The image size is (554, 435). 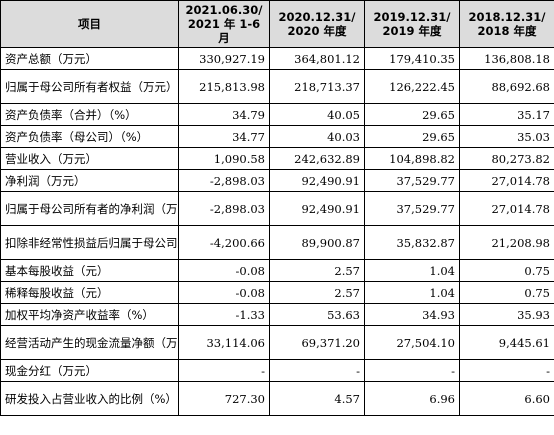 I want to click on row-diluted-eps: 稀释每股收益（元） -0.08 2.57 1.04 0.75, so click(x=277, y=292).